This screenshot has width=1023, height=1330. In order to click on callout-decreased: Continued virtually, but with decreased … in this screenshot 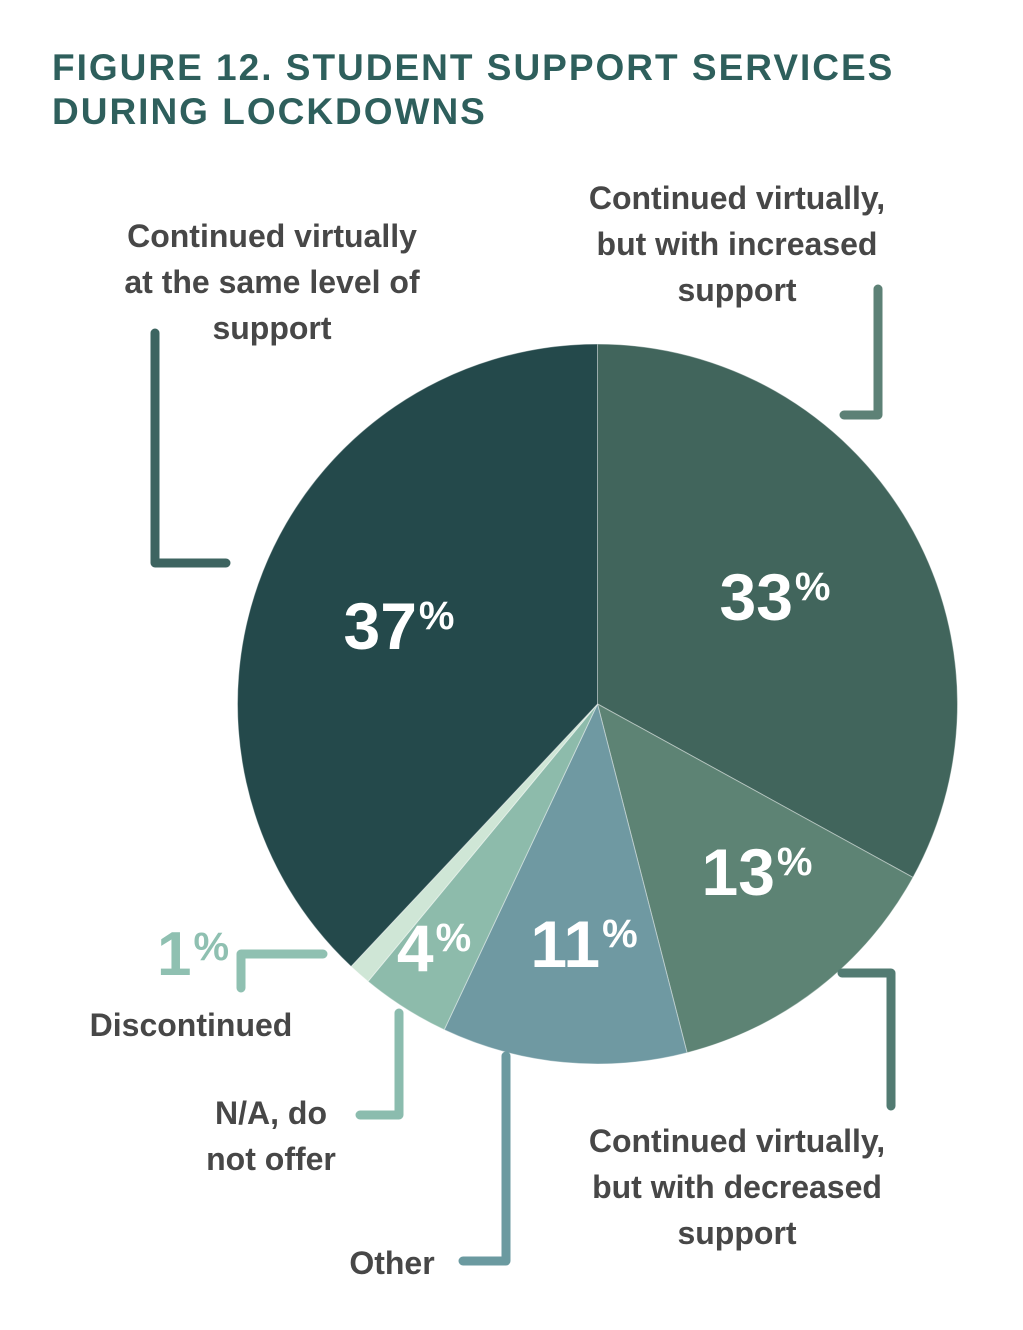, I will do `click(737, 1187)`.